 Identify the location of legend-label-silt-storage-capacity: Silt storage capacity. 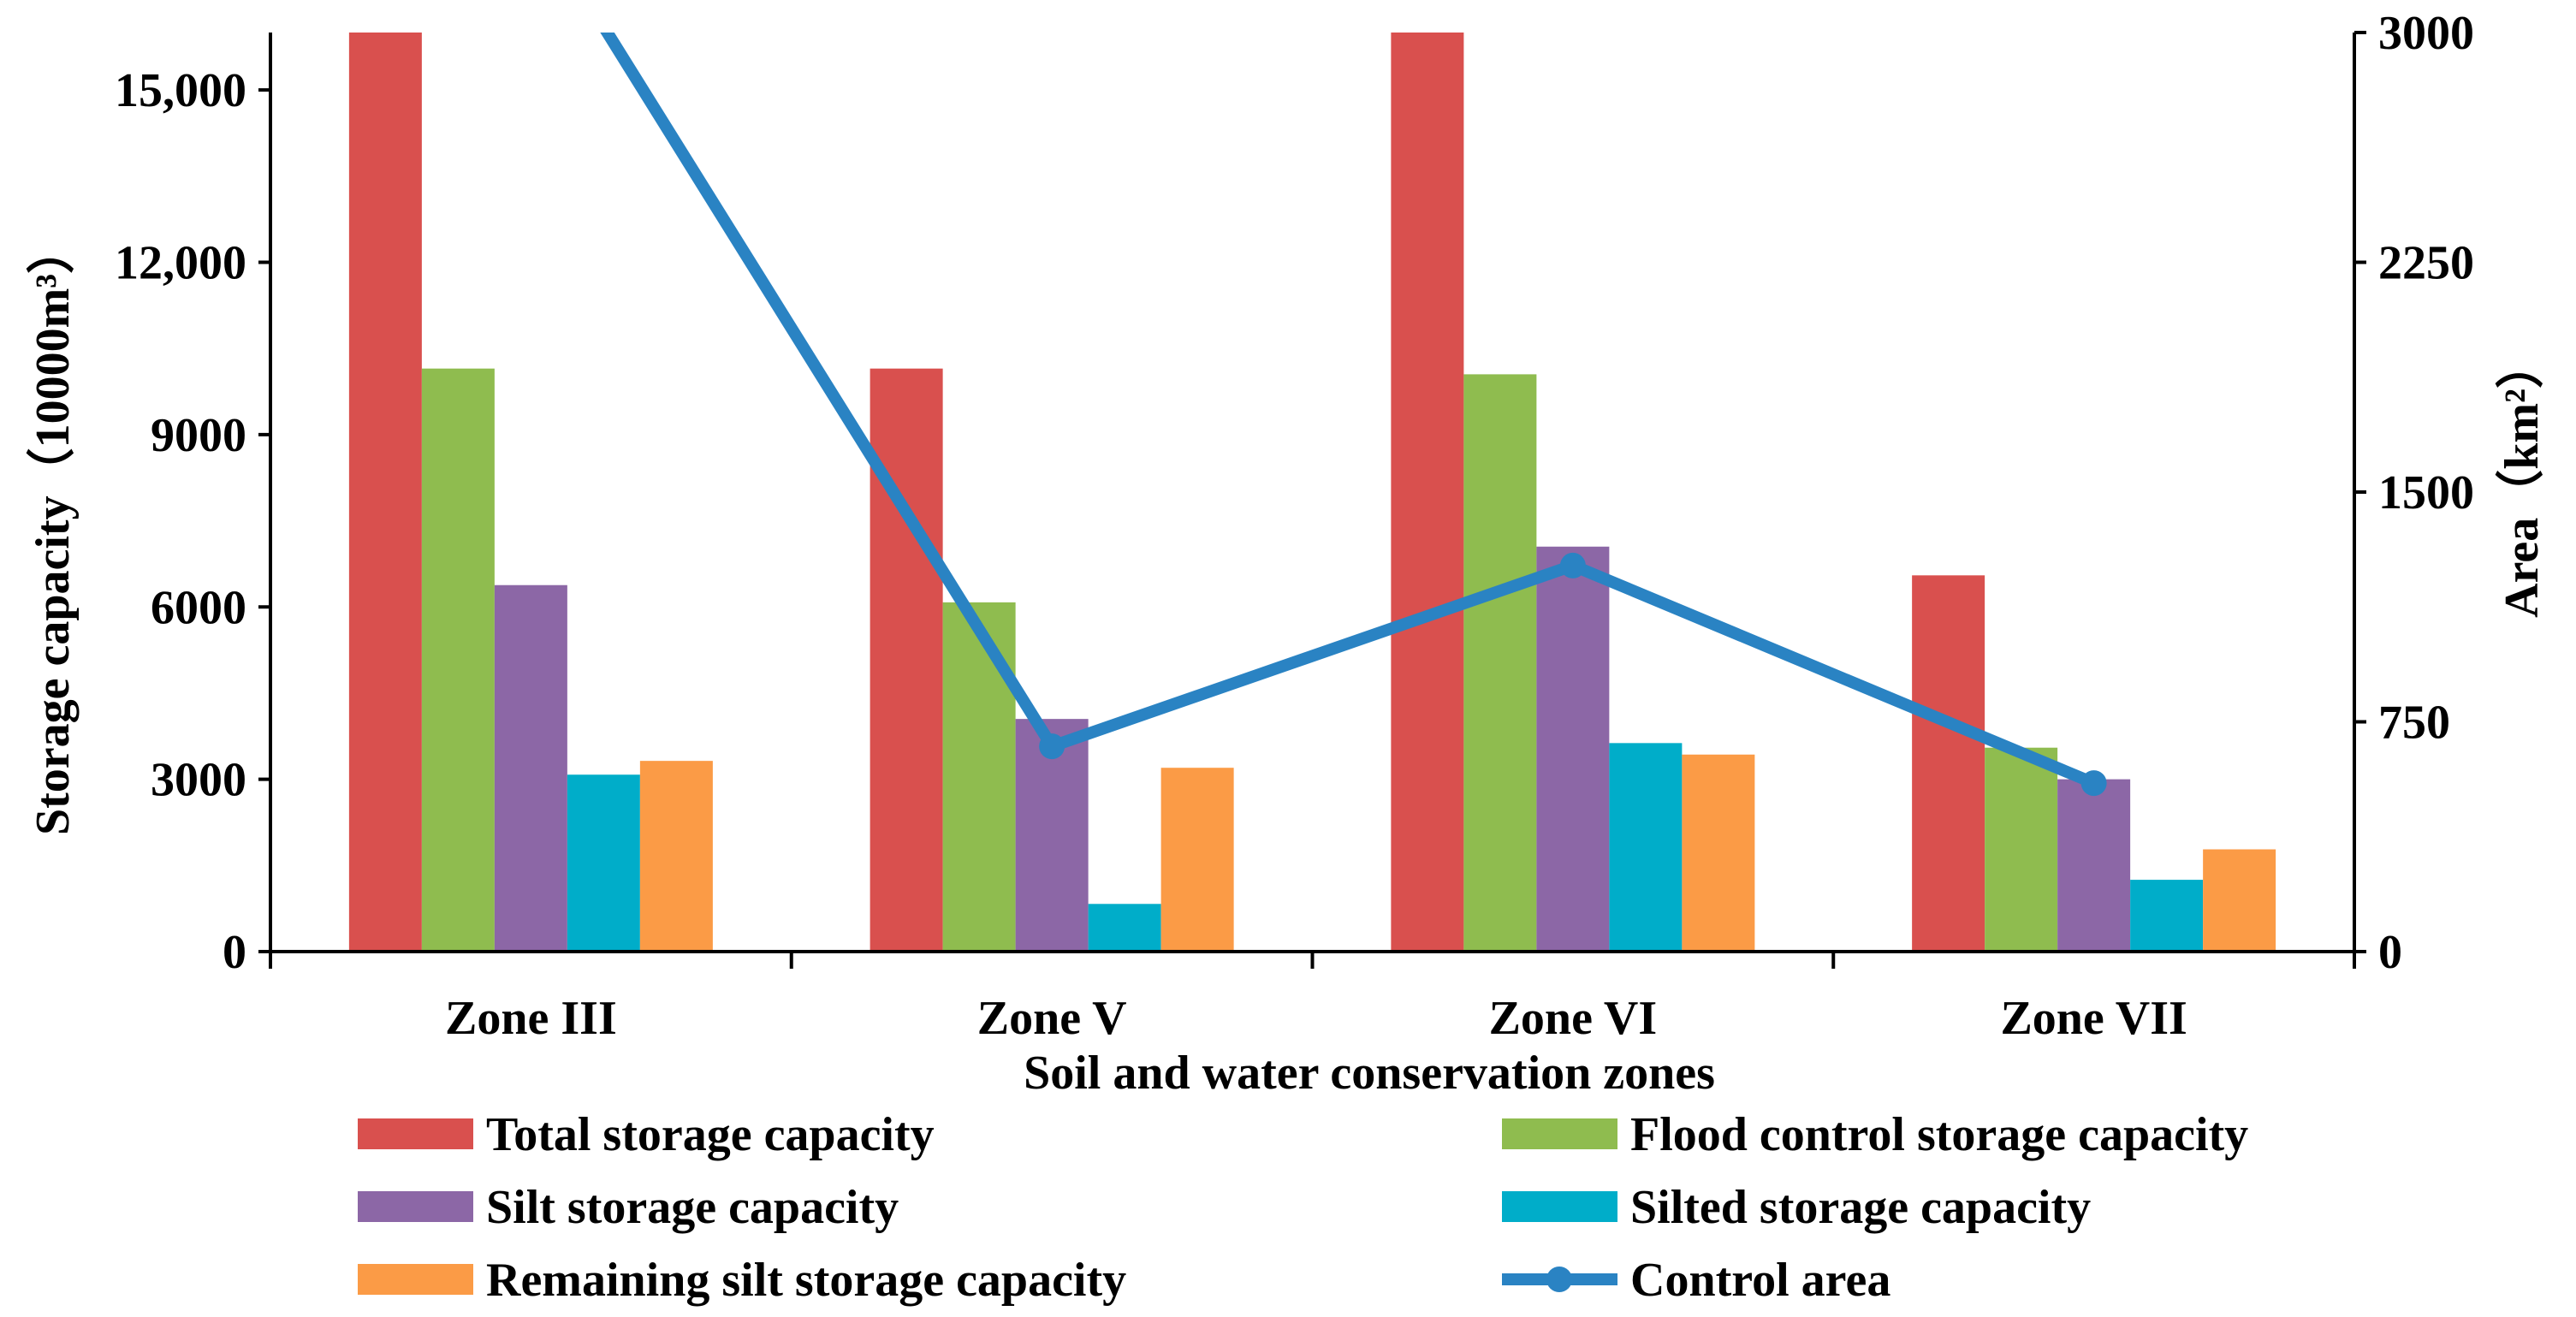
(692, 1207).